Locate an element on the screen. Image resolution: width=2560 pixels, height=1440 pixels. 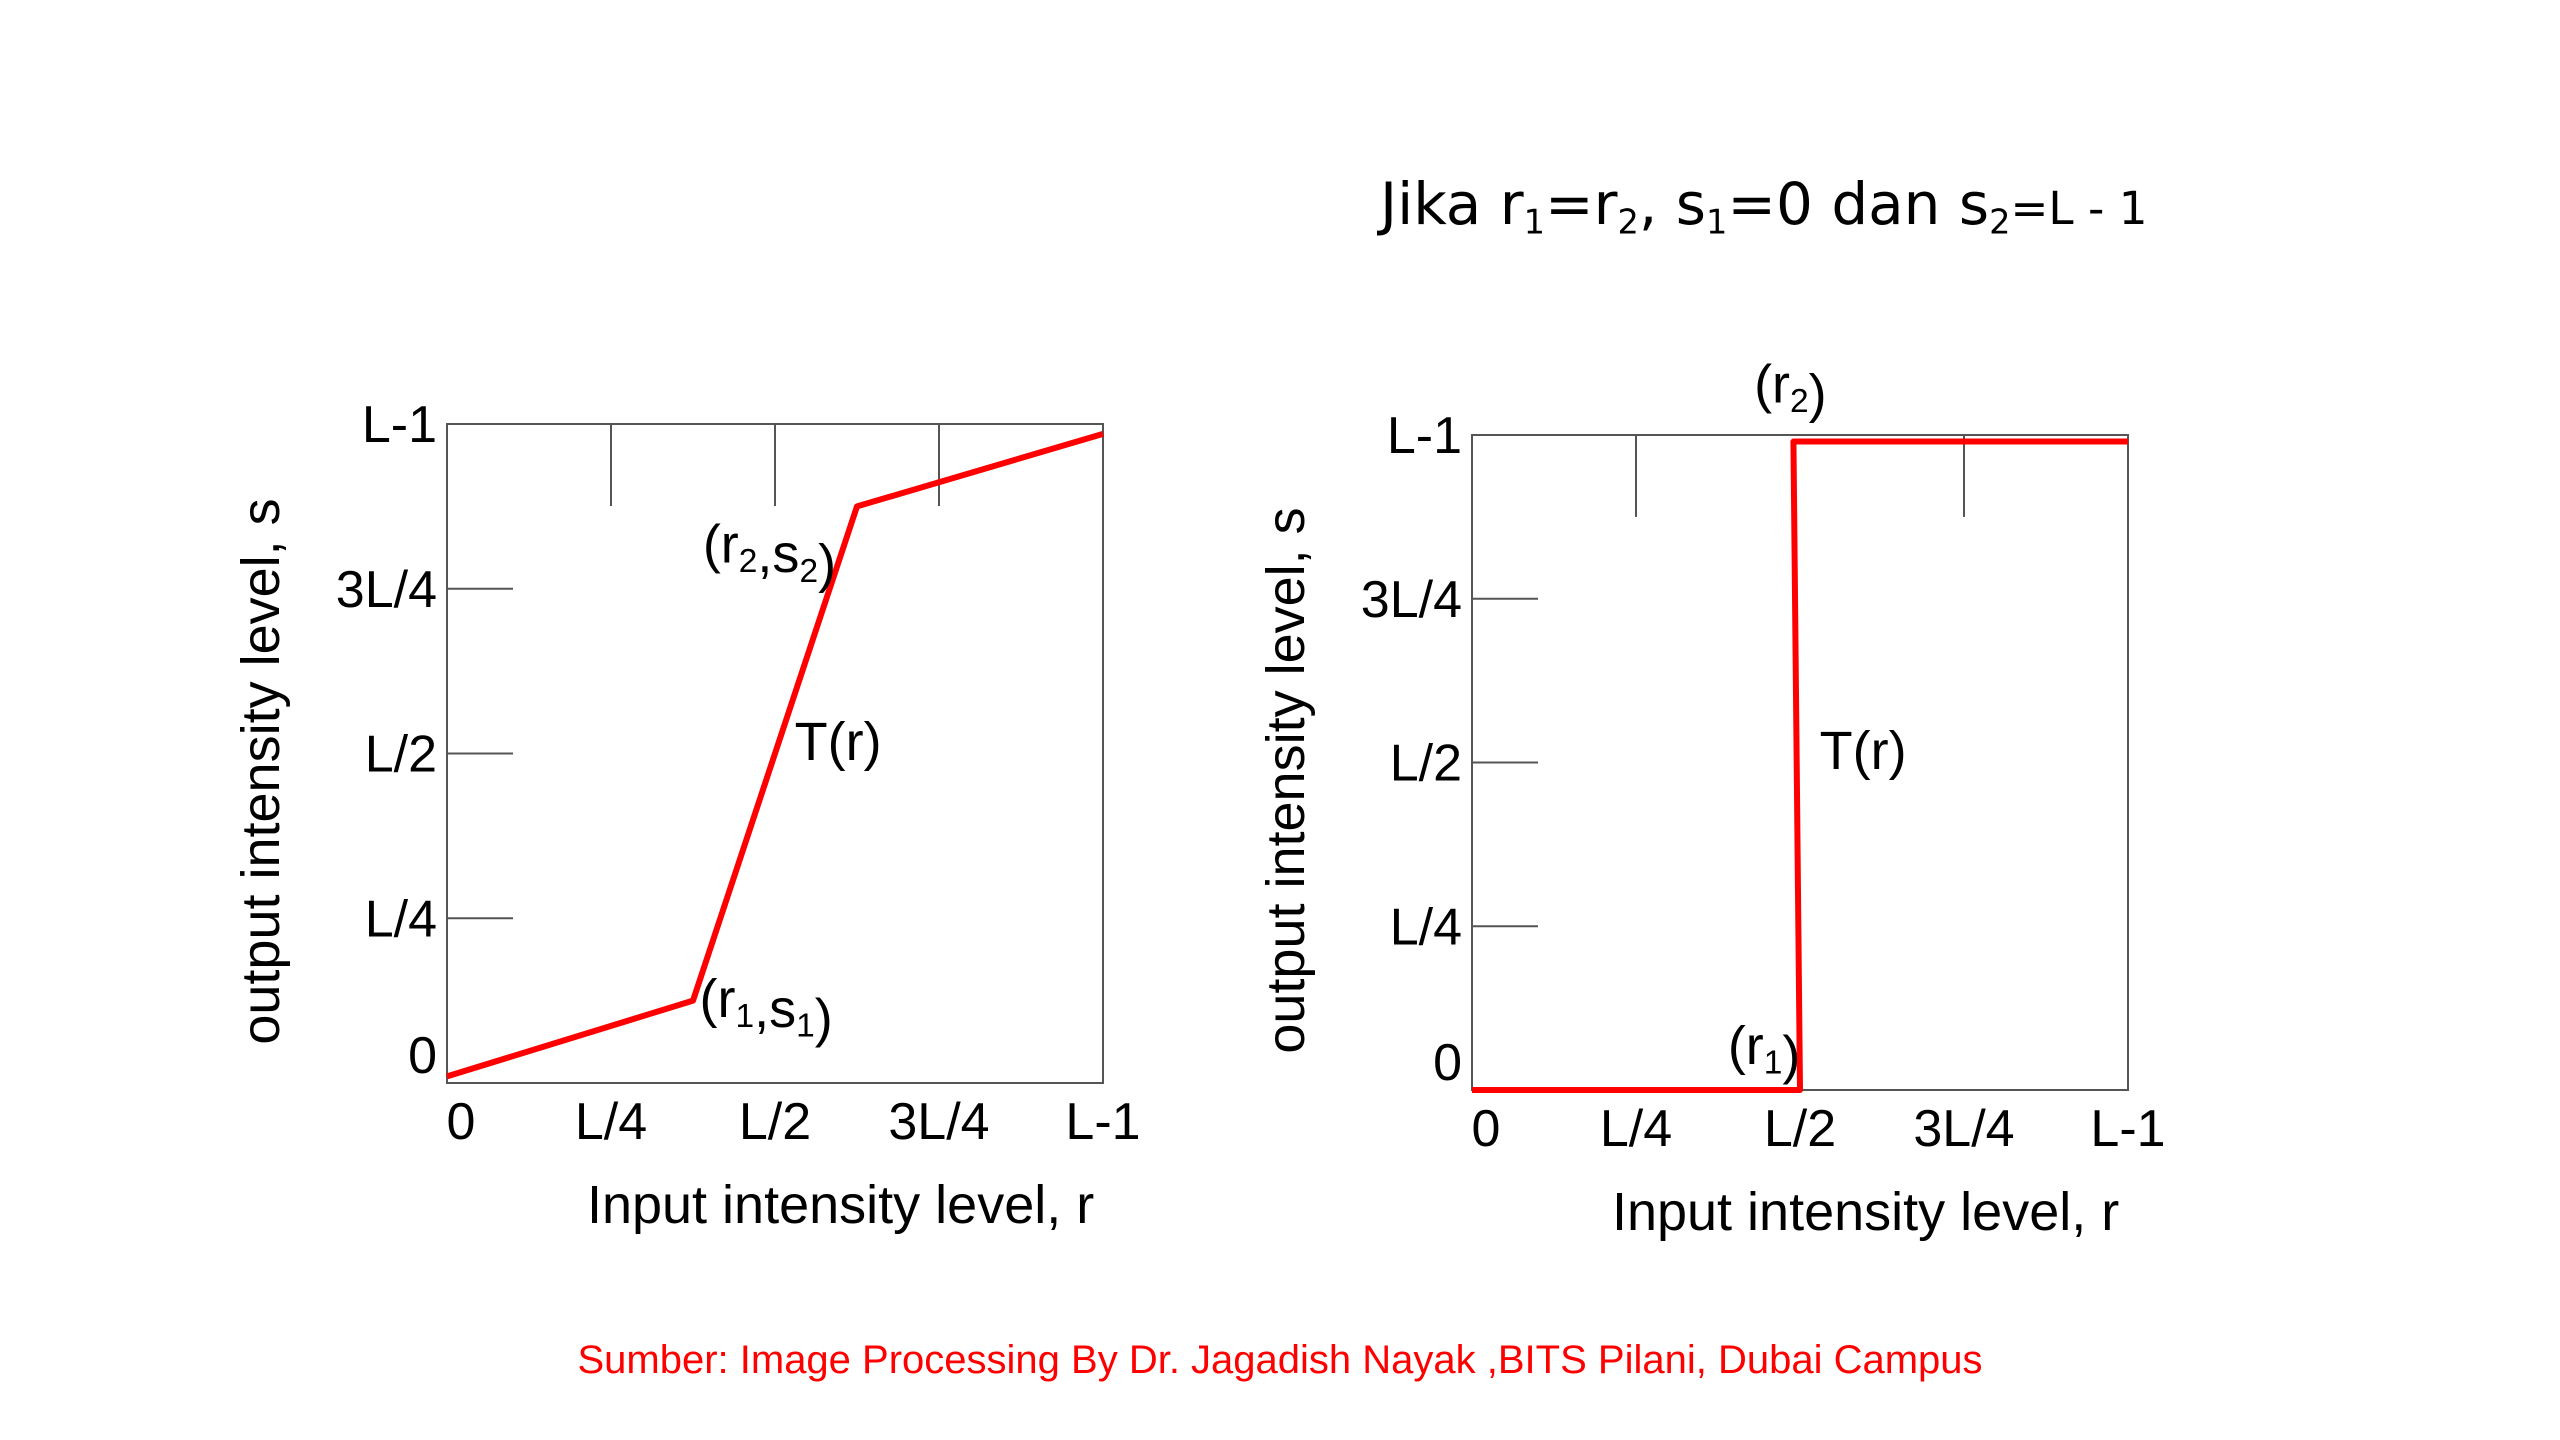
curve-annotation: (r2) is located at coordinates (1790, 389).